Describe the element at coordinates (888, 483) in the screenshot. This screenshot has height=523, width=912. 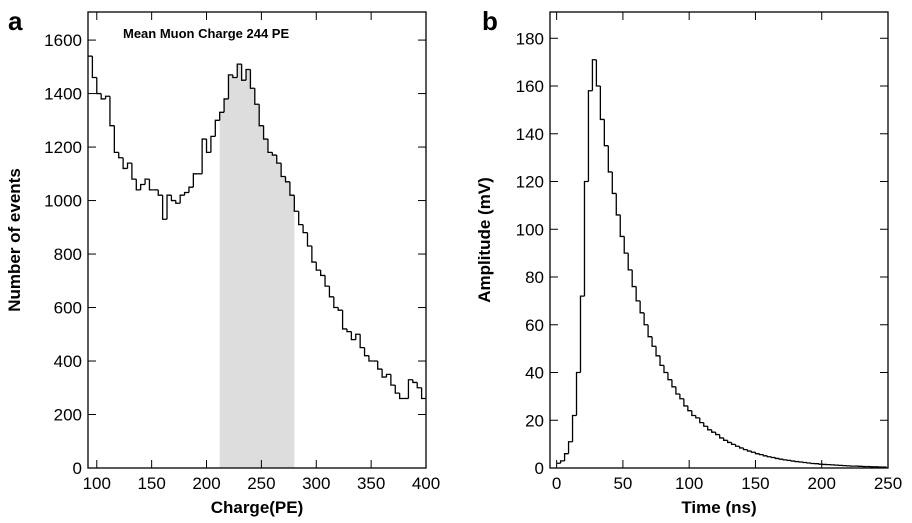
I see `x-tick-label: 250` at that location.